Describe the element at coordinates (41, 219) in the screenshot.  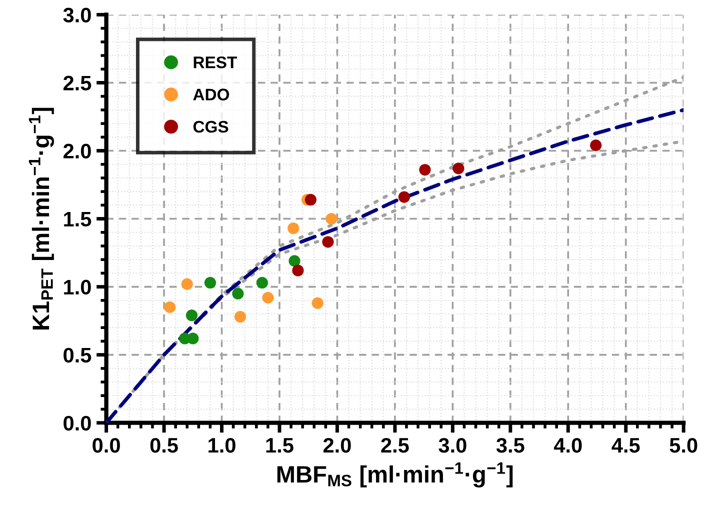
I see `y-axis-title: K1$_{PET}$ [ml·min$^{−1}$·g$^{−1}$]` at that location.